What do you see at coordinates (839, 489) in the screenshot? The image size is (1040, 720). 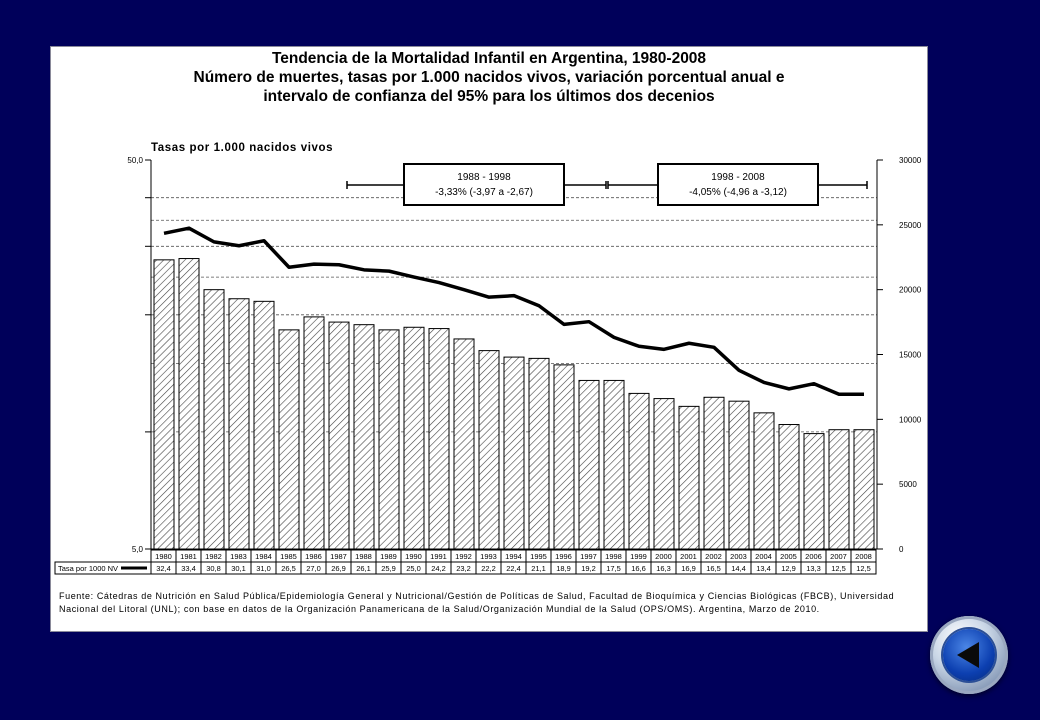 I see `bar-2007` at bounding box center [839, 489].